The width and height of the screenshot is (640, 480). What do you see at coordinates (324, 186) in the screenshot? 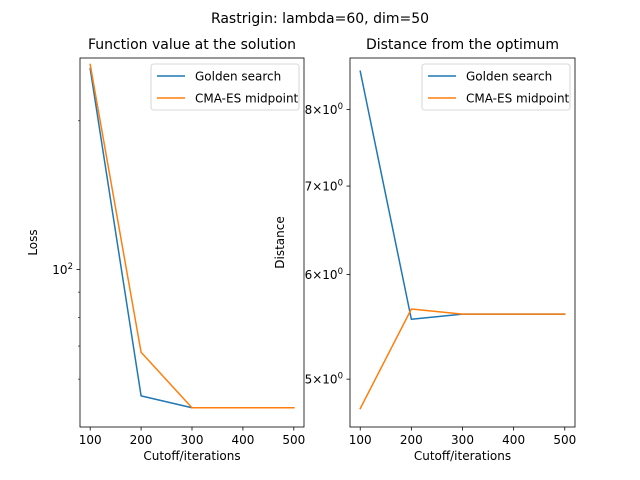
I see `y-tick-label: 7×100` at bounding box center [324, 186].